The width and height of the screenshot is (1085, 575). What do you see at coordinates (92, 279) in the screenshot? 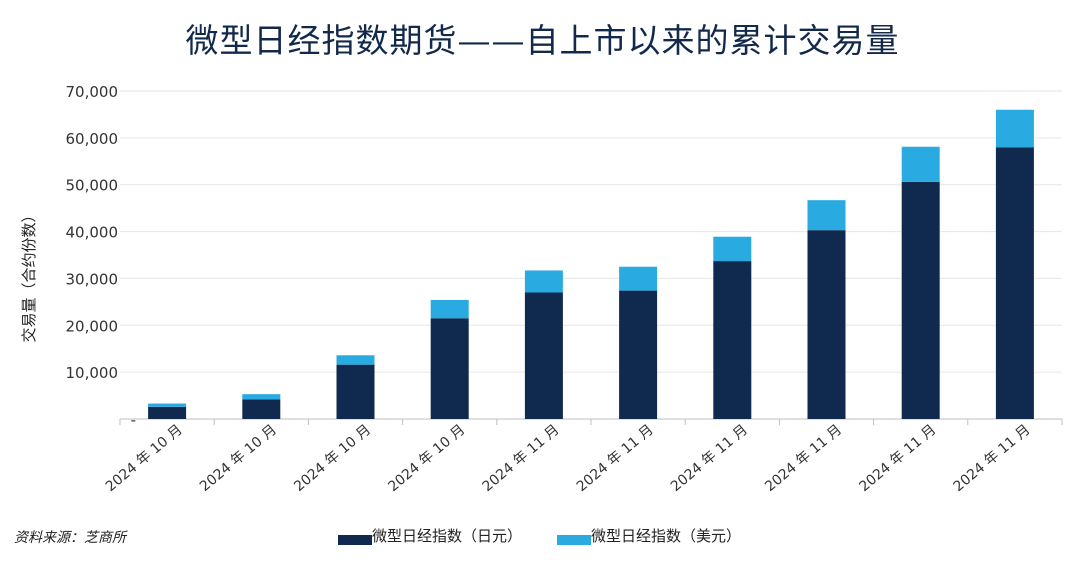
I see `y-tick-label: 30,000` at bounding box center [92, 279].